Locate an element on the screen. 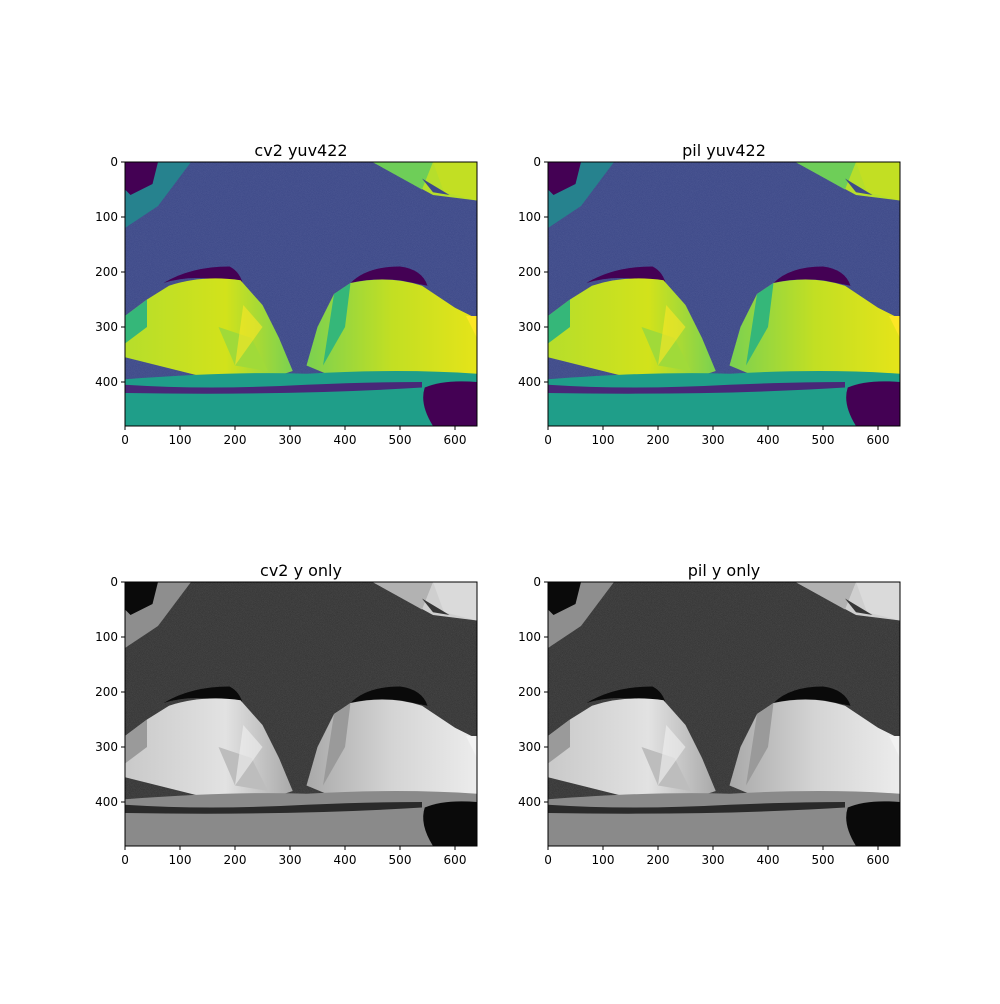 The height and width of the screenshot is (1004, 1000). subplot-title: pil yuv422 is located at coordinates (724, 150).